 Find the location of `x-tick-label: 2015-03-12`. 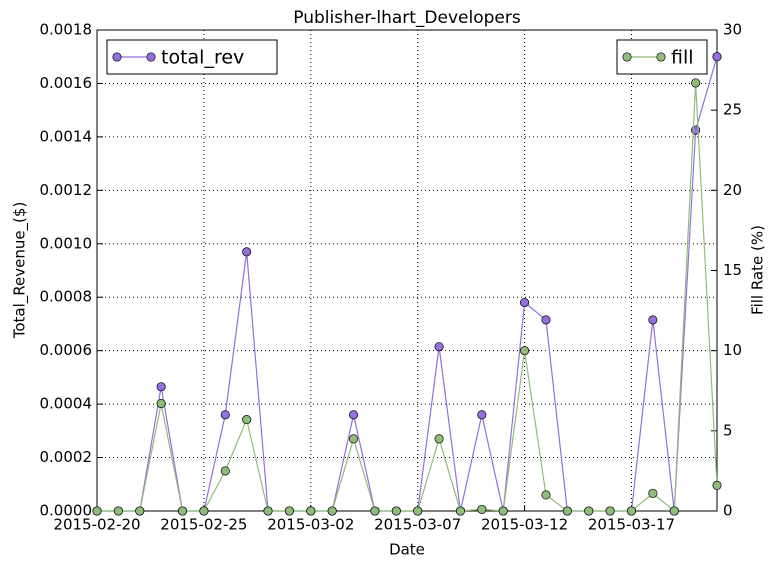

x-tick-label: 2015-03-12 is located at coordinates (524, 525).